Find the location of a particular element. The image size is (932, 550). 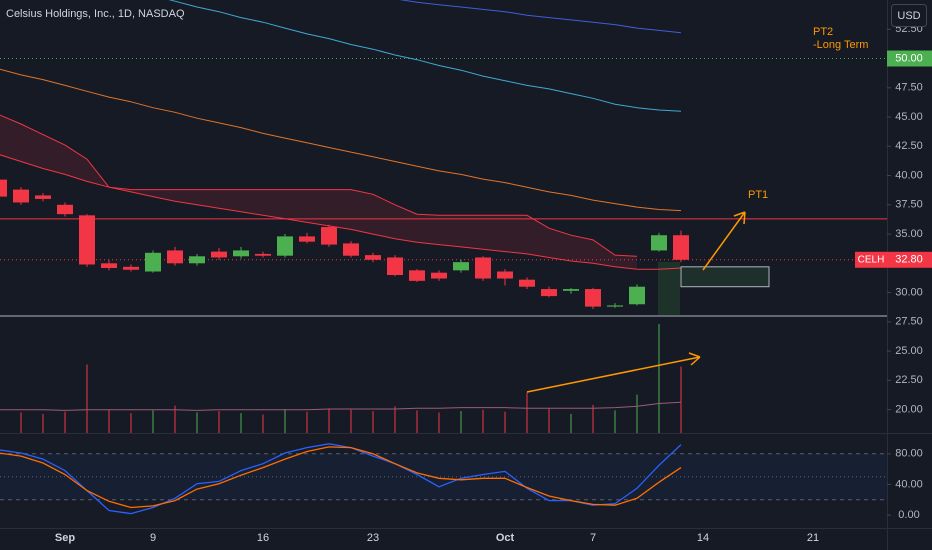

price-label-bg is located at coordinates (909, 259).